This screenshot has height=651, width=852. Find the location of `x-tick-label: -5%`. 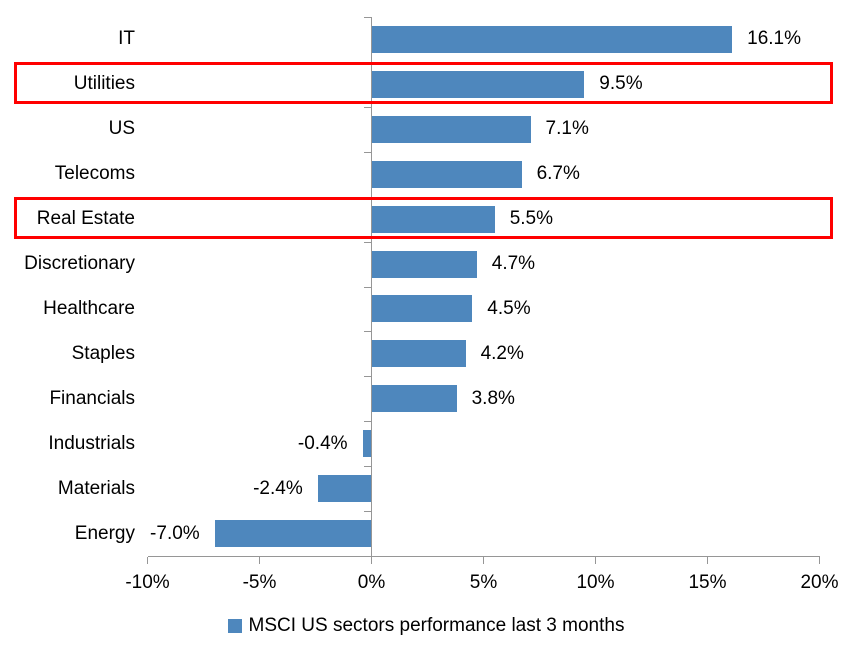

x-tick-label: -5% is located at coordinates (259, 582).